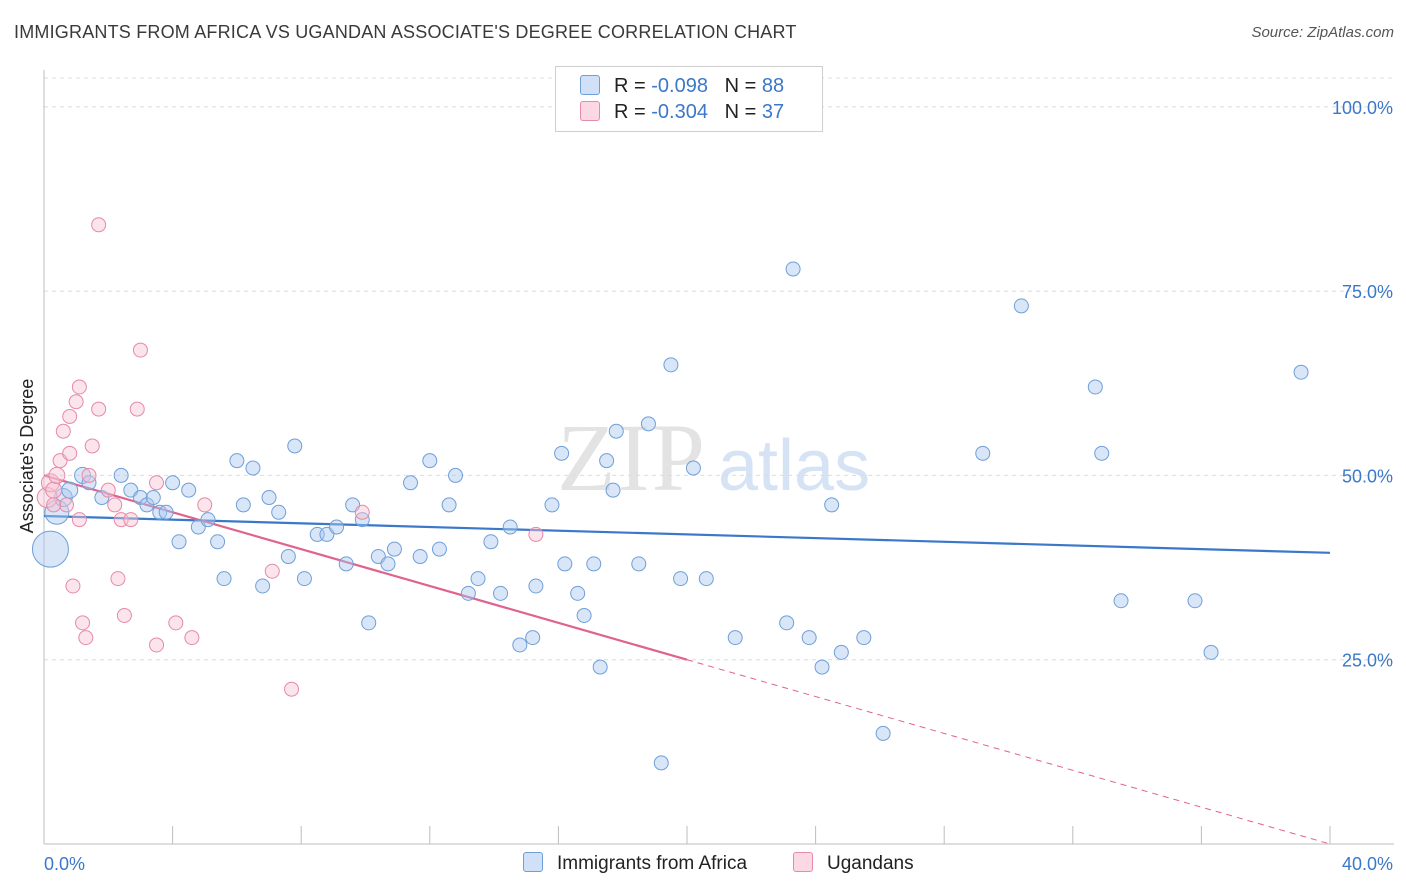  Describe the element at coordinates (652, 863) in the screenshot. I see `legend-label-africa: Immigrants from Africa` at that location.